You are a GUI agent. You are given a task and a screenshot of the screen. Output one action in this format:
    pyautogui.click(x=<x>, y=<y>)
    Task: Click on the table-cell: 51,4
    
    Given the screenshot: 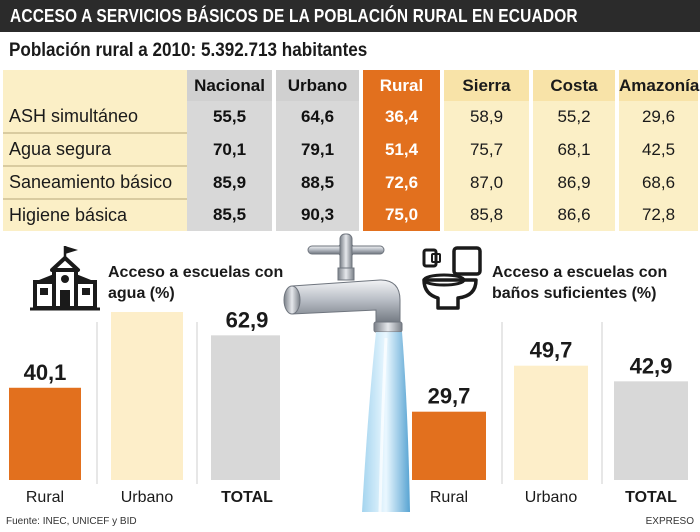 What is the action you would take?
    pyautogui.click(x=401, y=149)
    